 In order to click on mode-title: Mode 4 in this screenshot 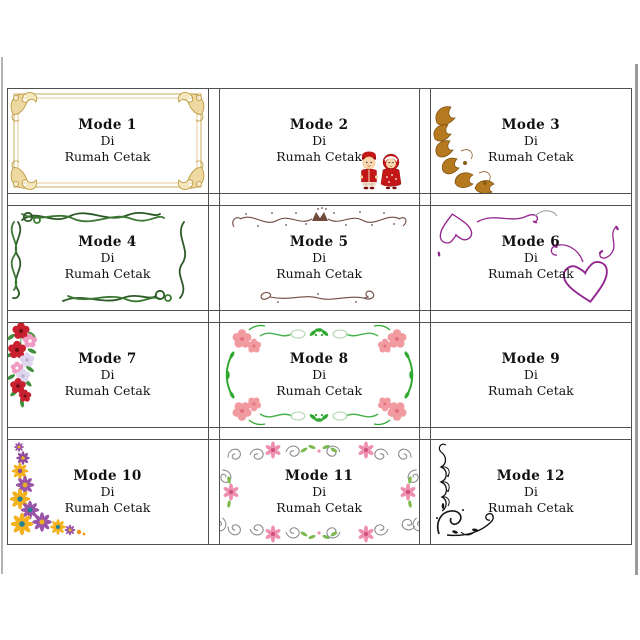, I will do `click(107, 242)`.